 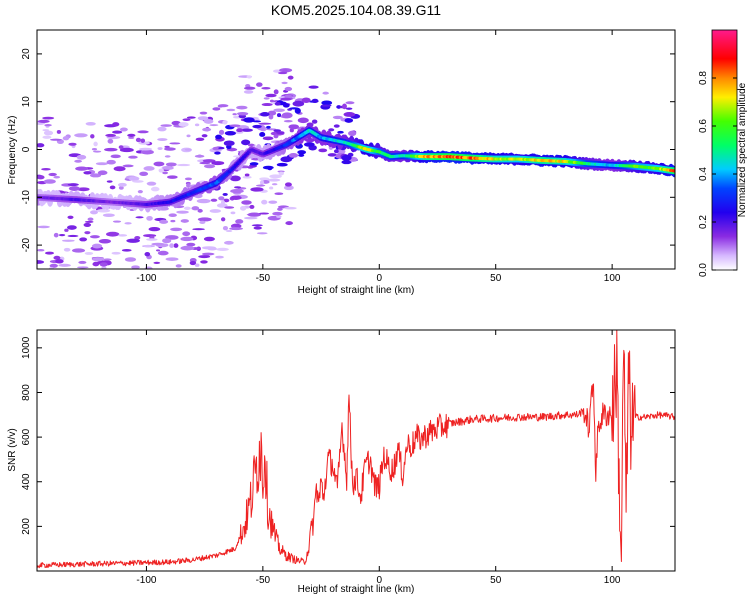 What do you see at coordinates (26, 102) in the screenshot?
I see `spectrogram-y-tick-label: 10` at bounding box center [26, 102].